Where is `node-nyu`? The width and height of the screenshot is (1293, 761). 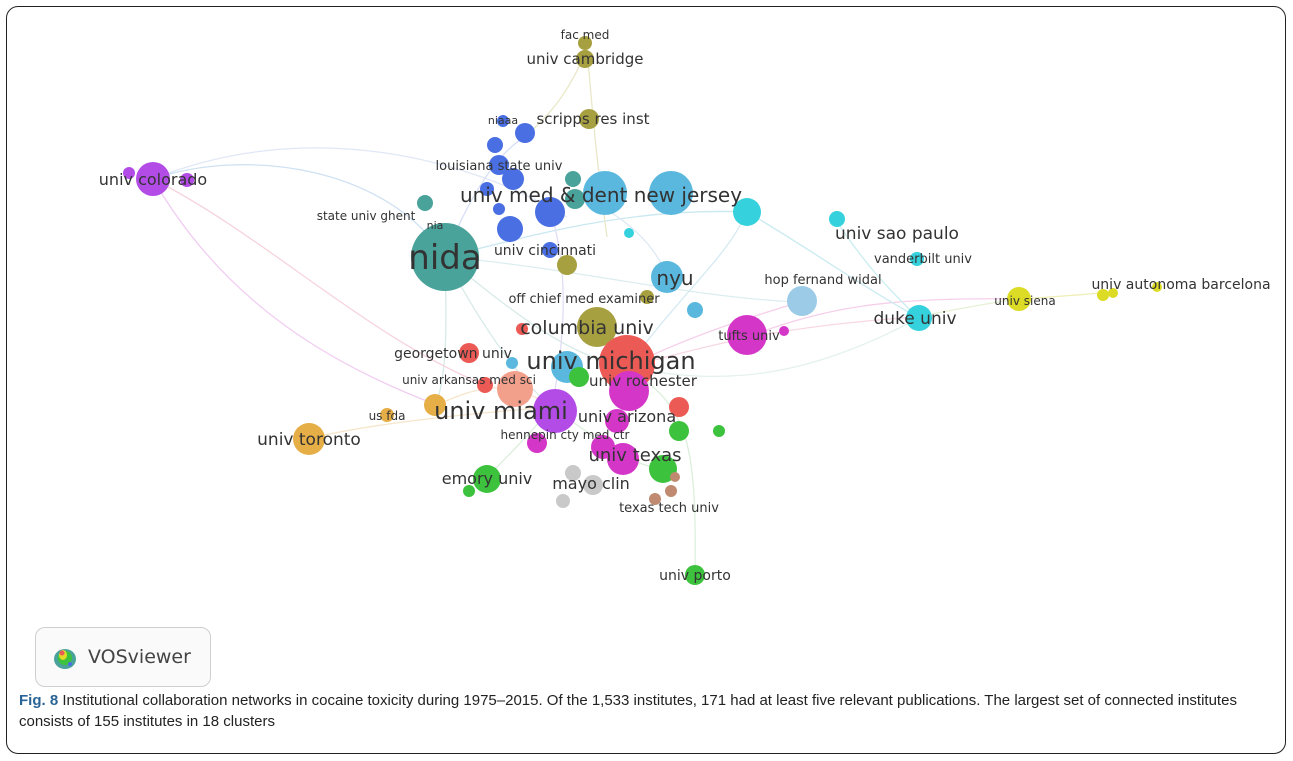 node-nyu is located at coordinates (667, 277).